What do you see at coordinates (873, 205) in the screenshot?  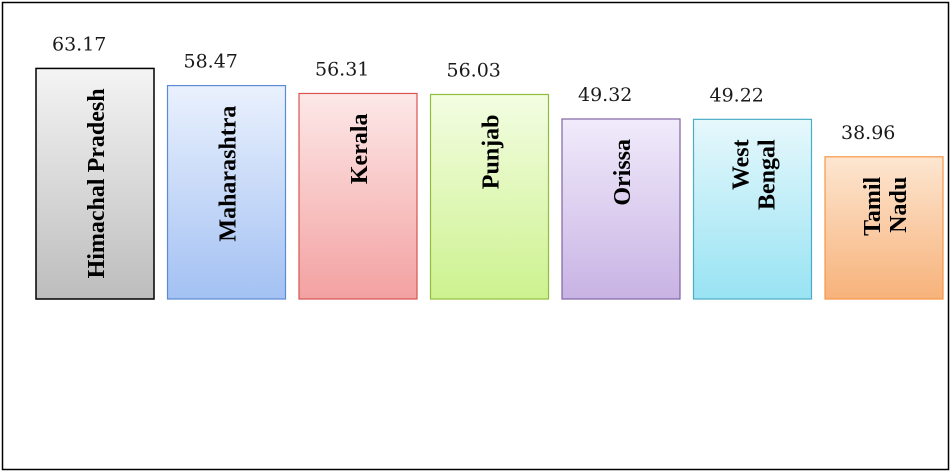 I see `category-label: Tamil` at bounding box center [873, 205].